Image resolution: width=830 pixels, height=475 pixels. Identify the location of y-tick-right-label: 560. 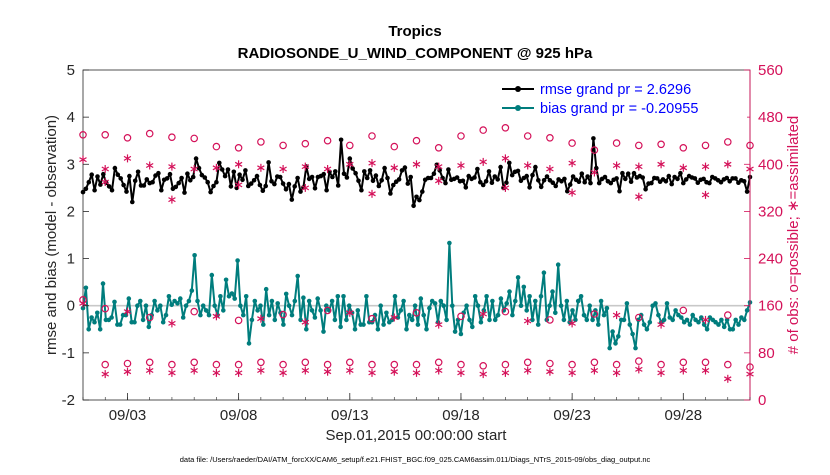
(770, 70).